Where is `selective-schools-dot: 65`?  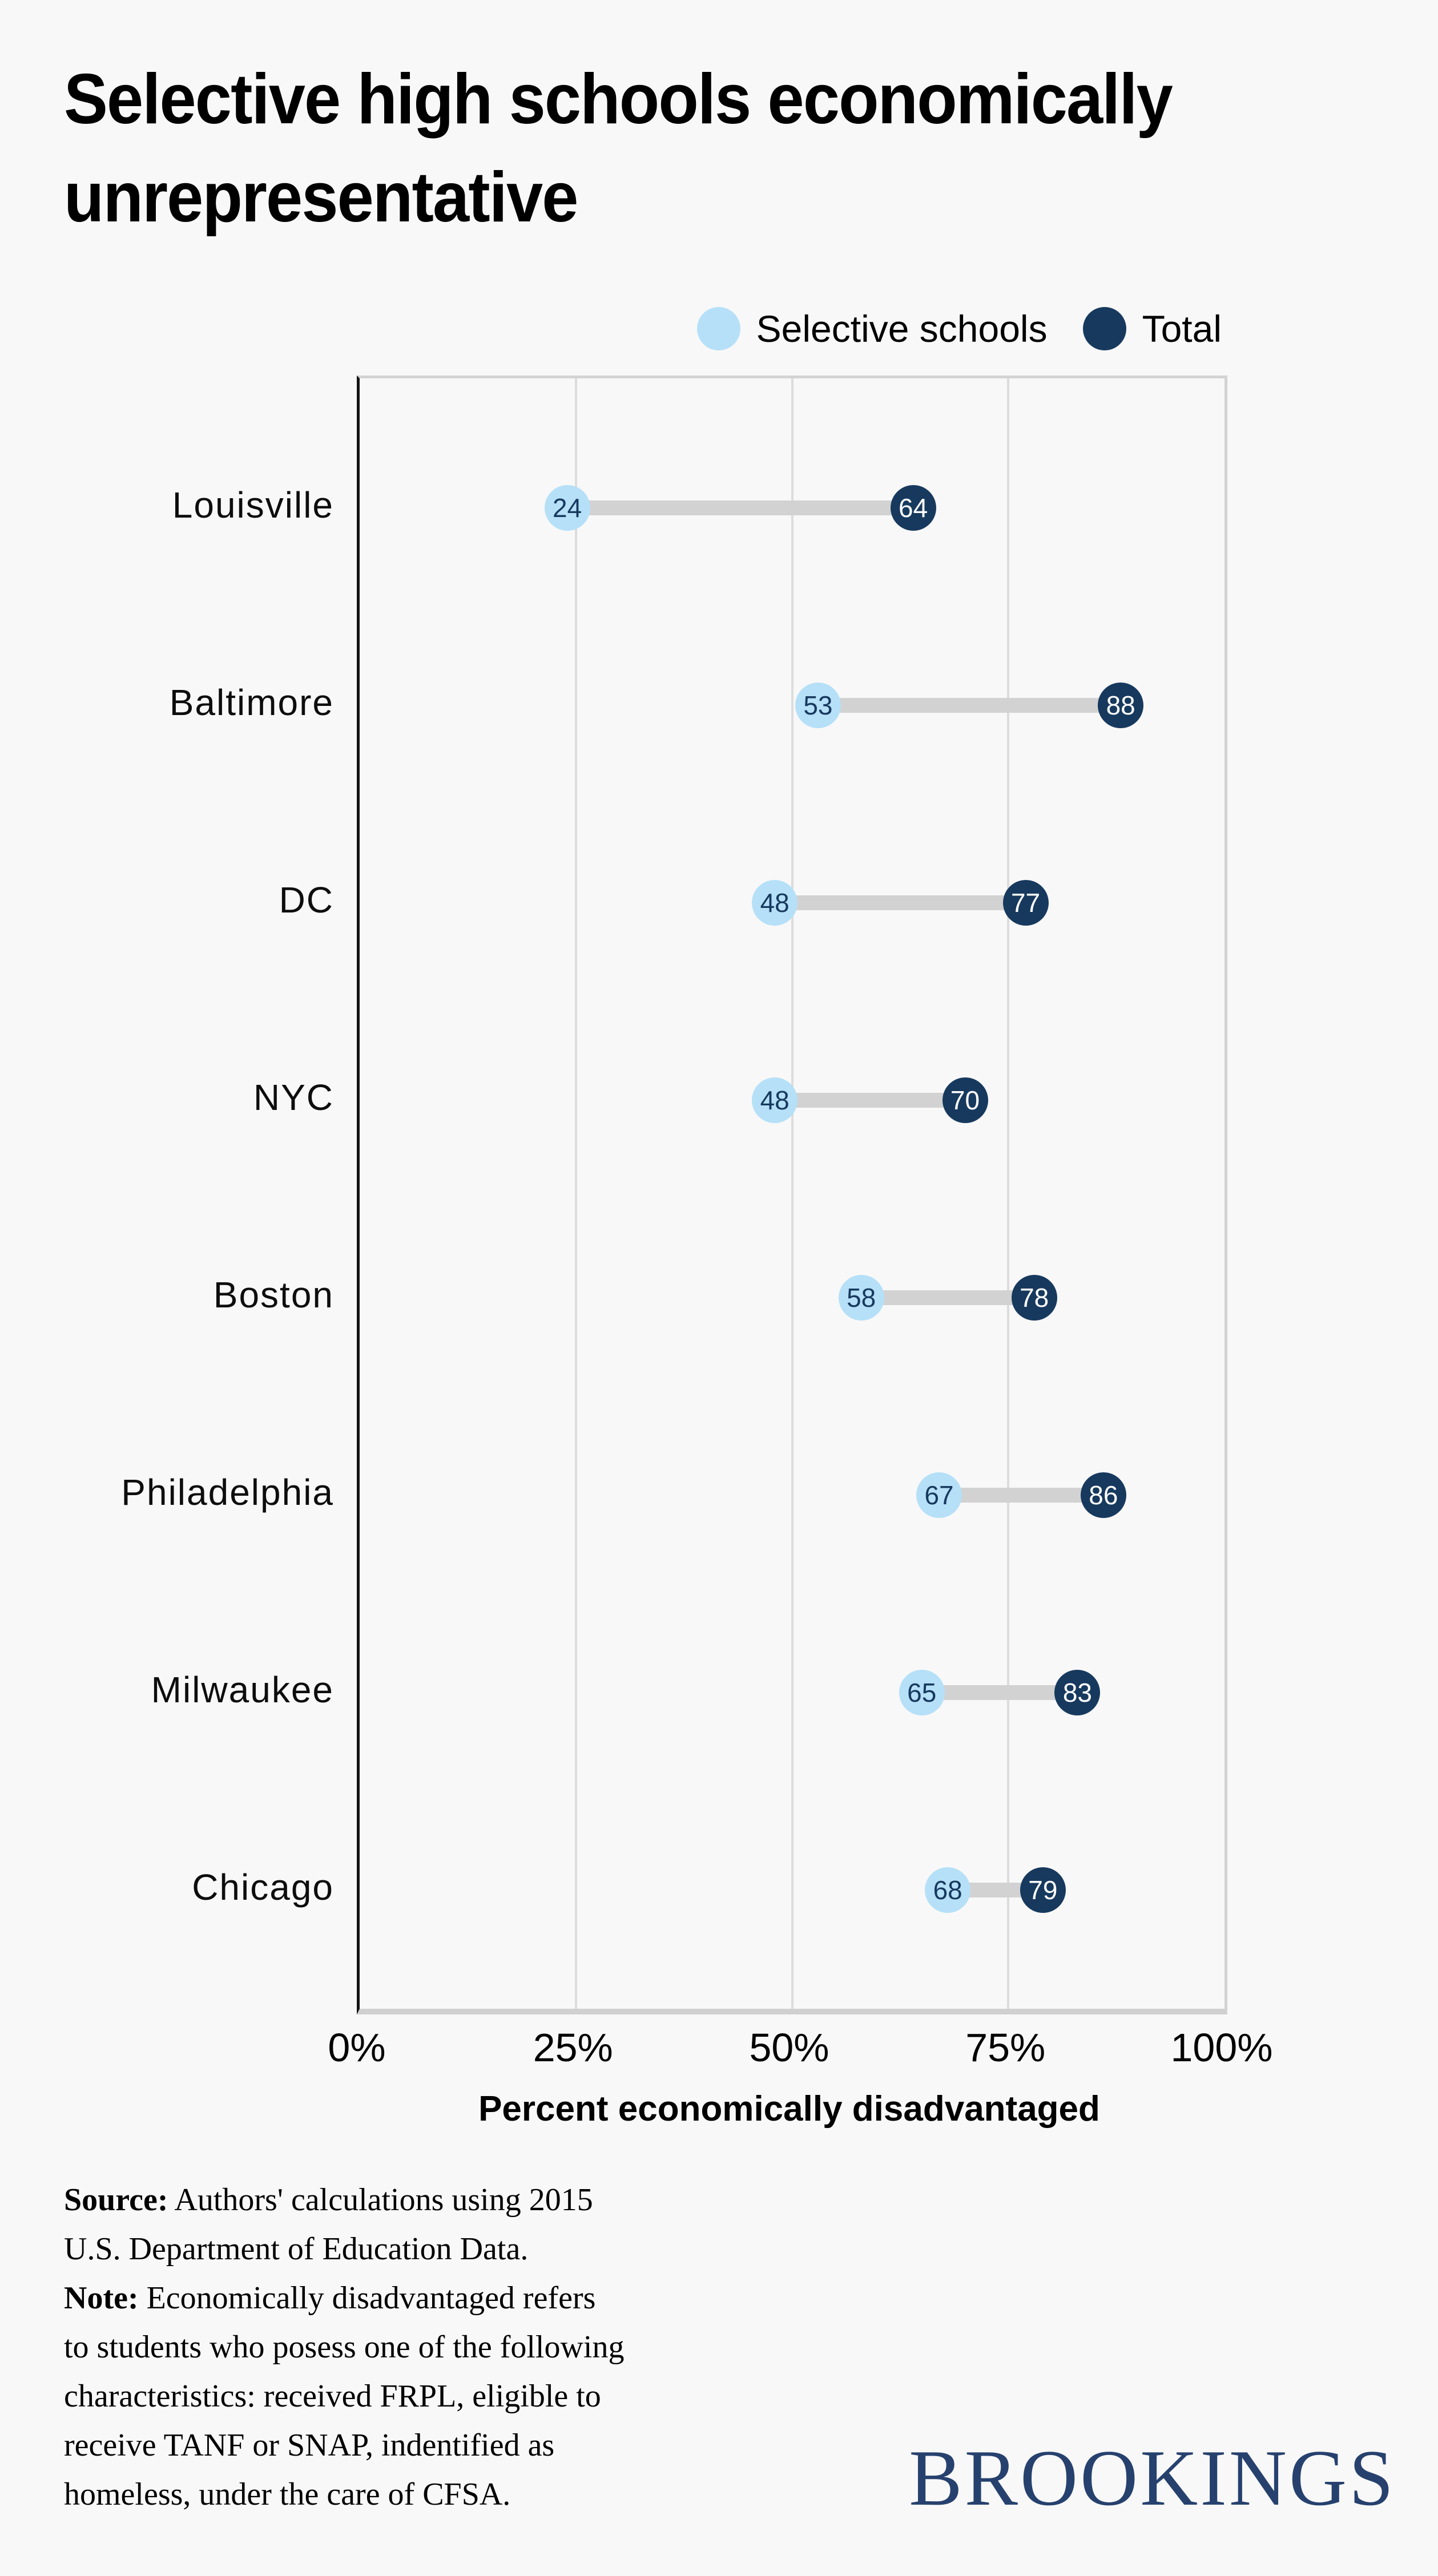
selective-schools-dot: 65 is located at coordinates (922, 1692).